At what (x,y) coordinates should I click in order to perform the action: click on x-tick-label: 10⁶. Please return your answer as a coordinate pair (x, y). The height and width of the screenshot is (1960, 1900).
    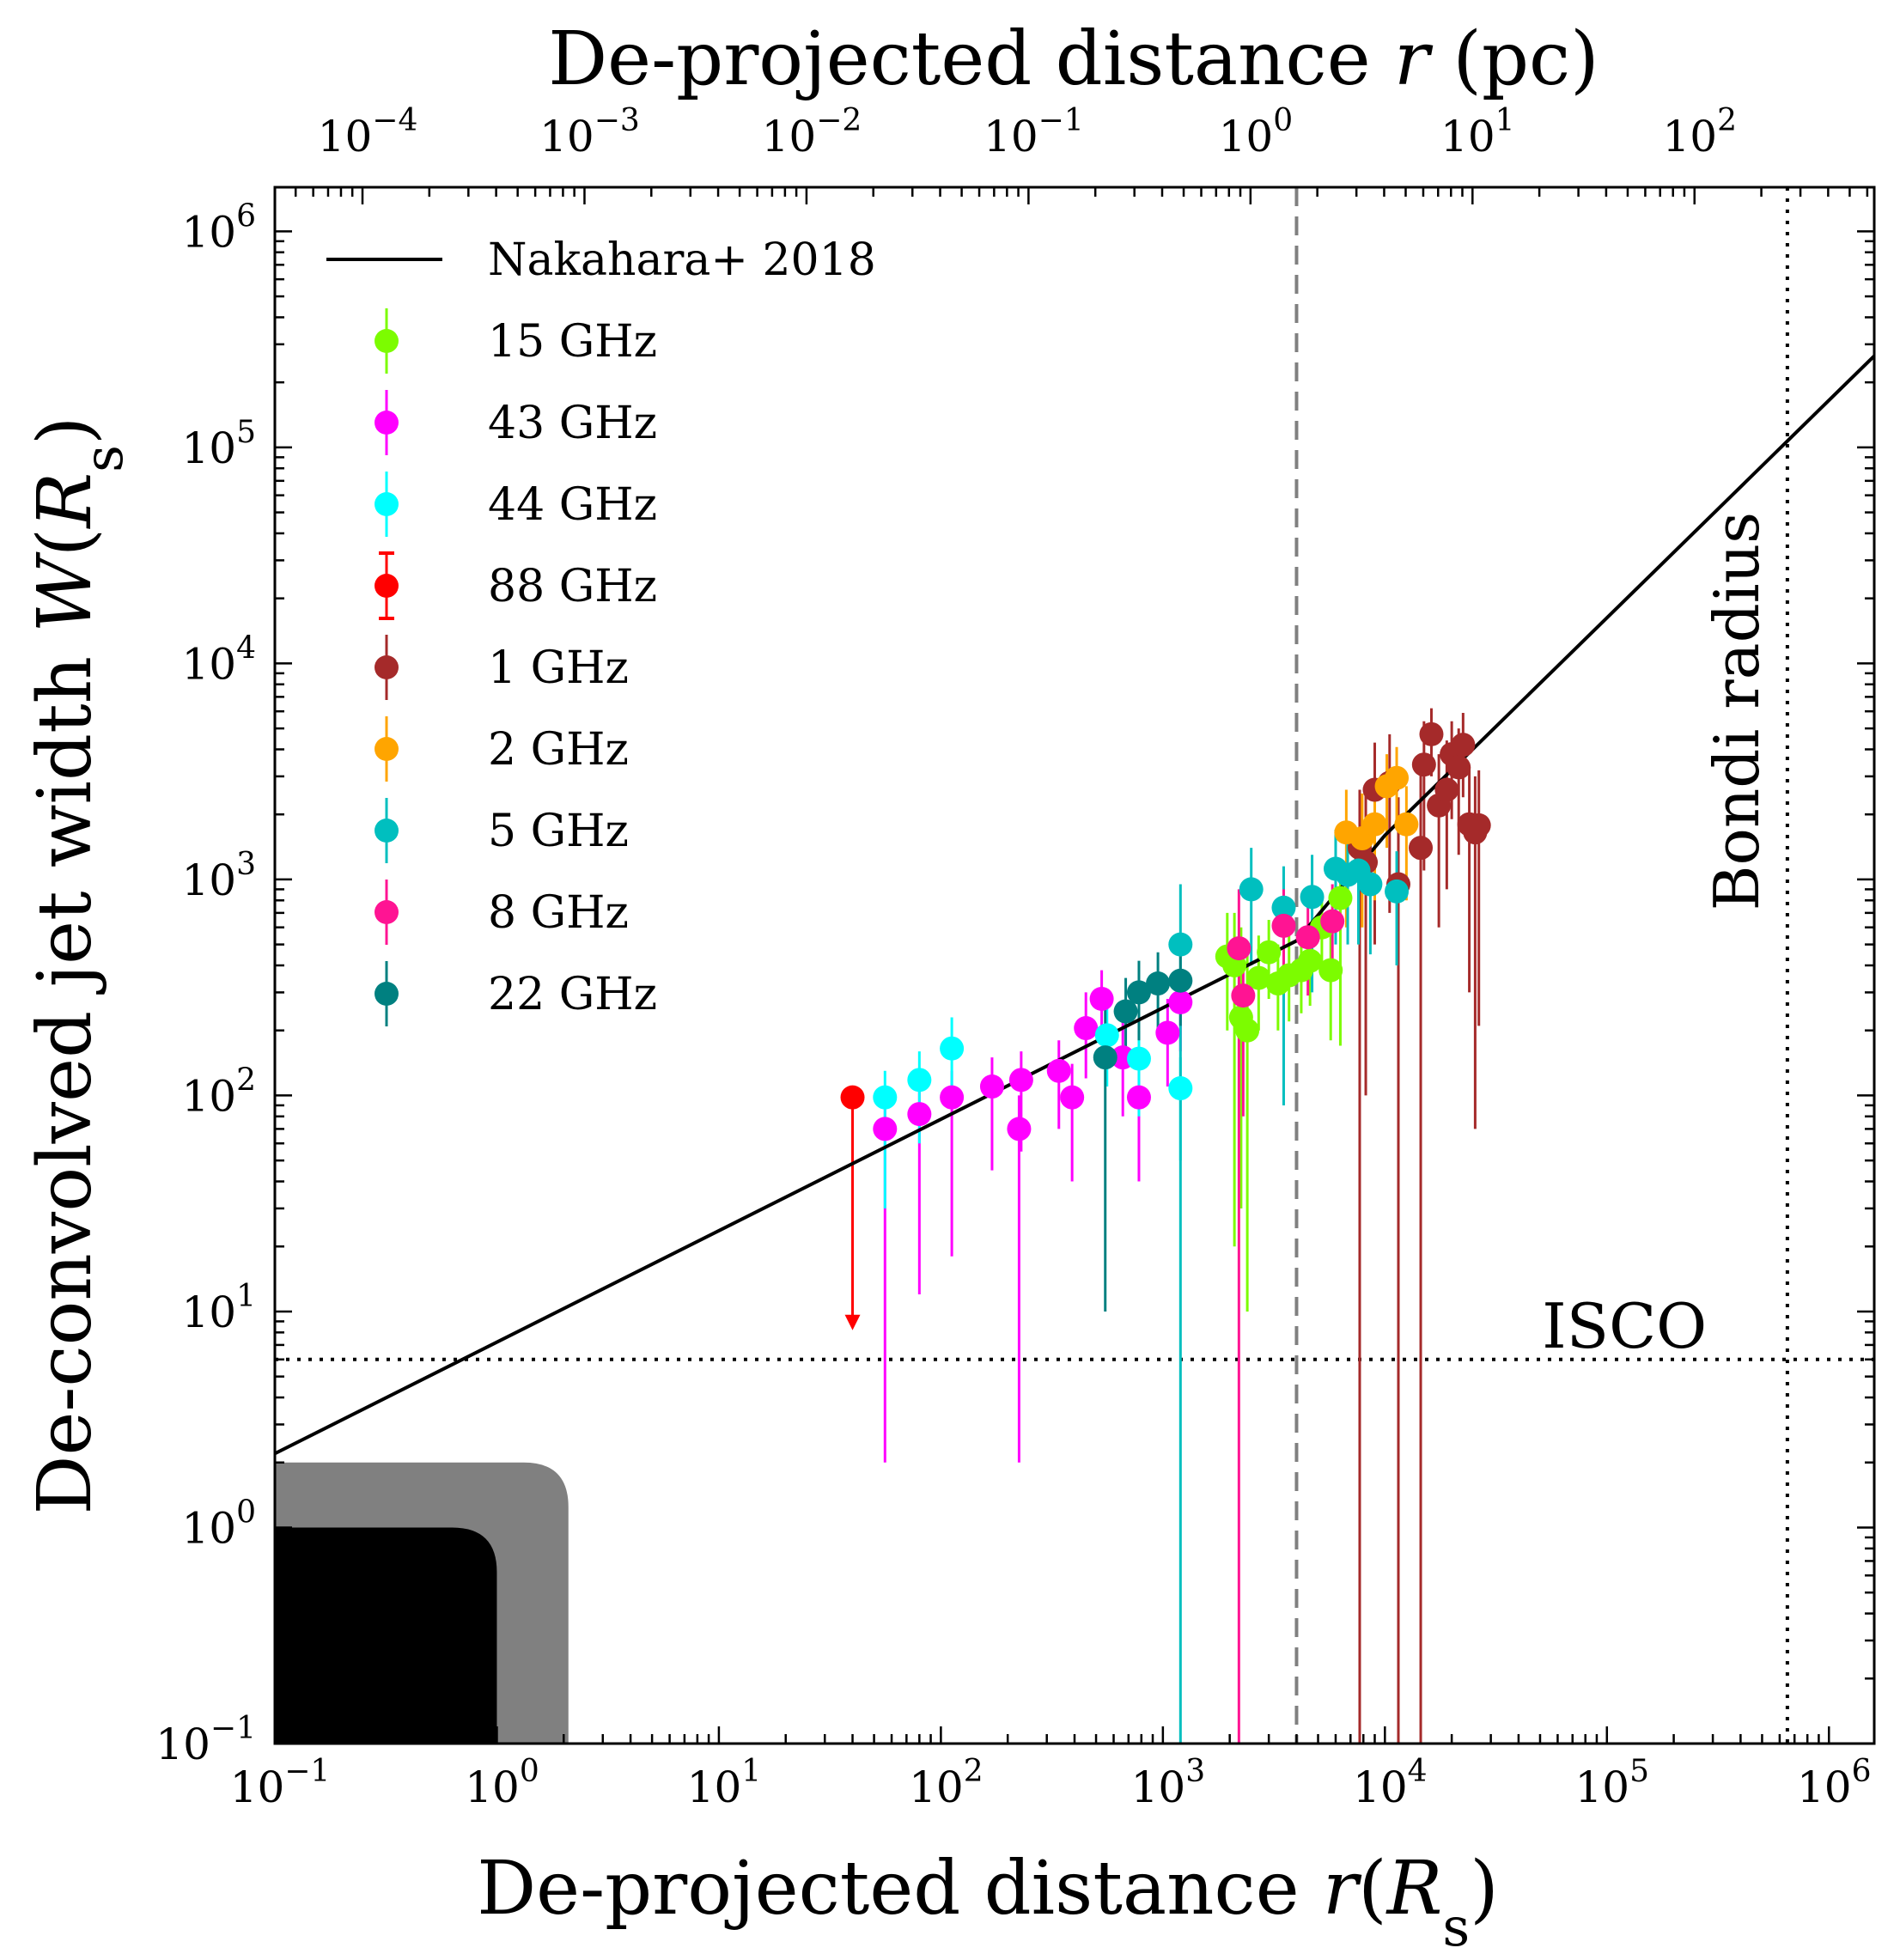
    Looking at the image, I should click on (1834, 1783).